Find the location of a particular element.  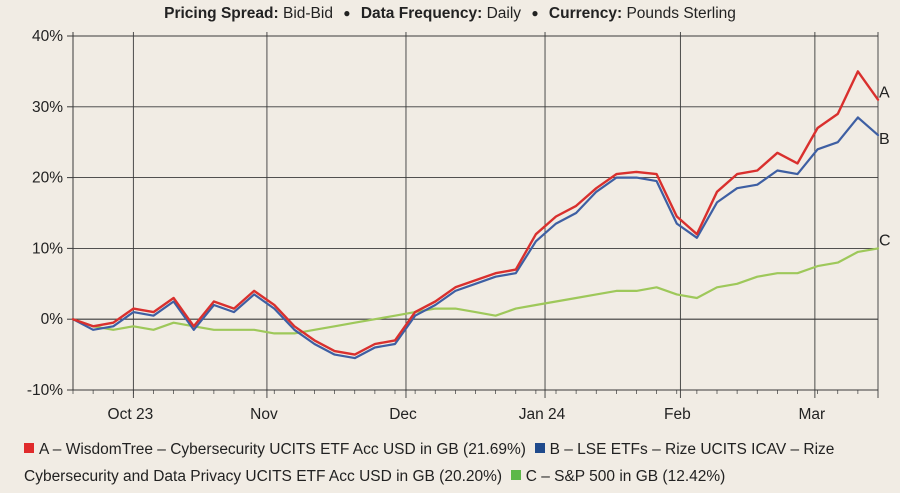

header-label-pricing: Pricing Spread: is located at coordinates (221, 13).